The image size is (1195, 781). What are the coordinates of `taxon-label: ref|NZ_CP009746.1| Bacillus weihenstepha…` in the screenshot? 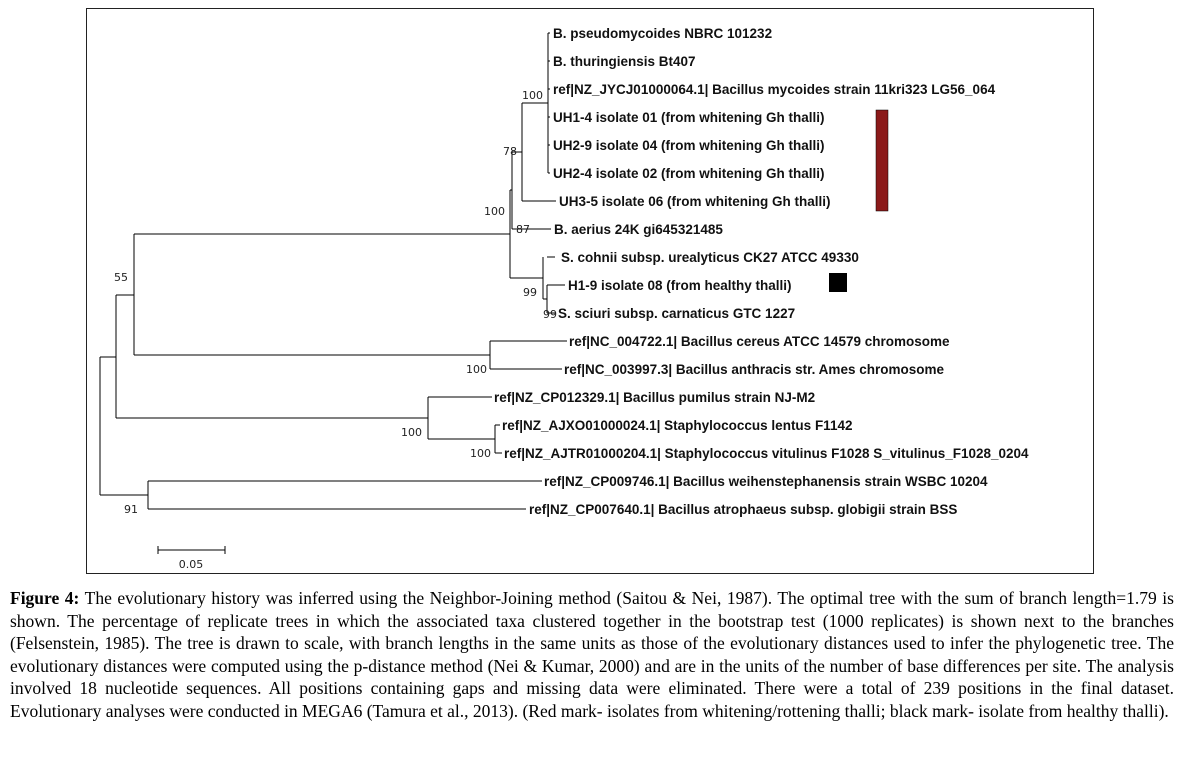 It's located at (766, 481).